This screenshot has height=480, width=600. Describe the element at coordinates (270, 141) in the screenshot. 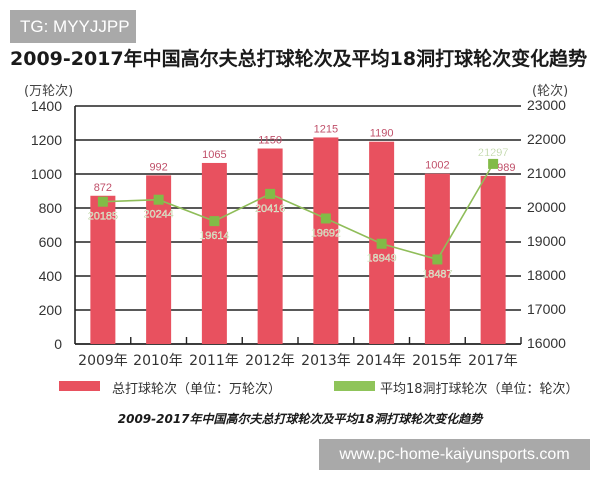

I see `bar-value-label: 1150` at that location.